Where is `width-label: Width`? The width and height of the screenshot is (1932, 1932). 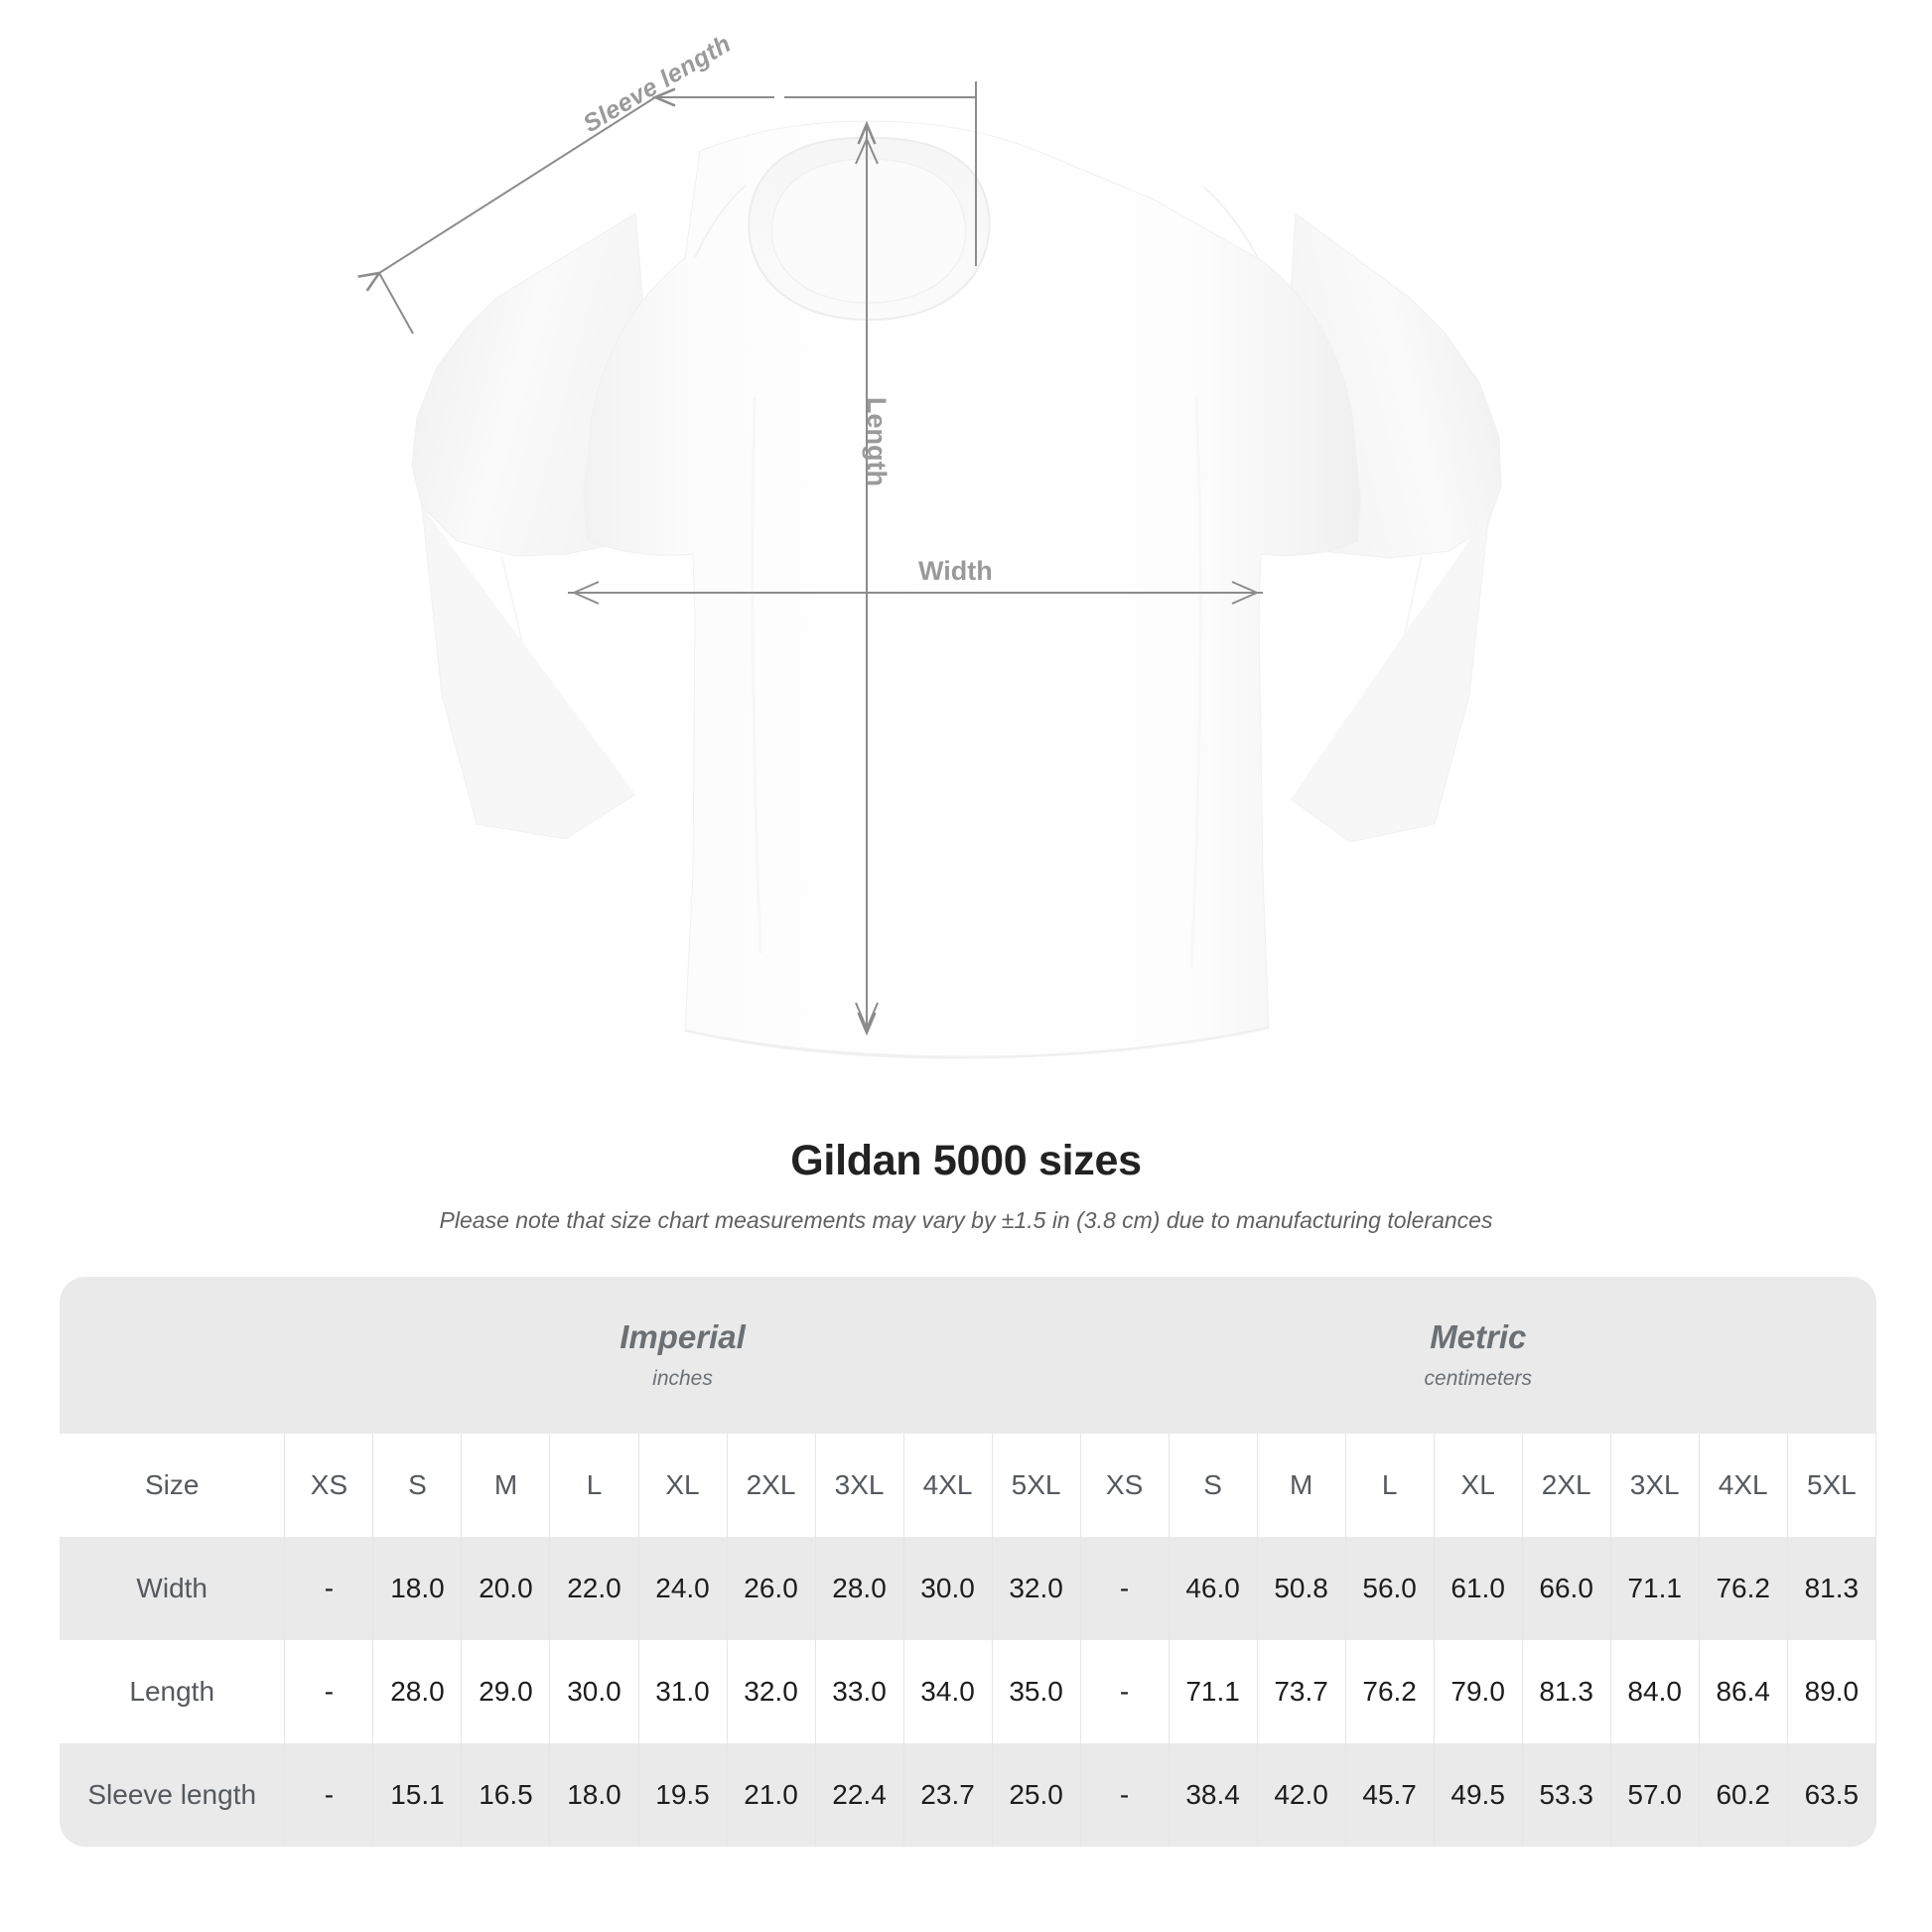 width-label: Width is located at coordinates (955, 571).